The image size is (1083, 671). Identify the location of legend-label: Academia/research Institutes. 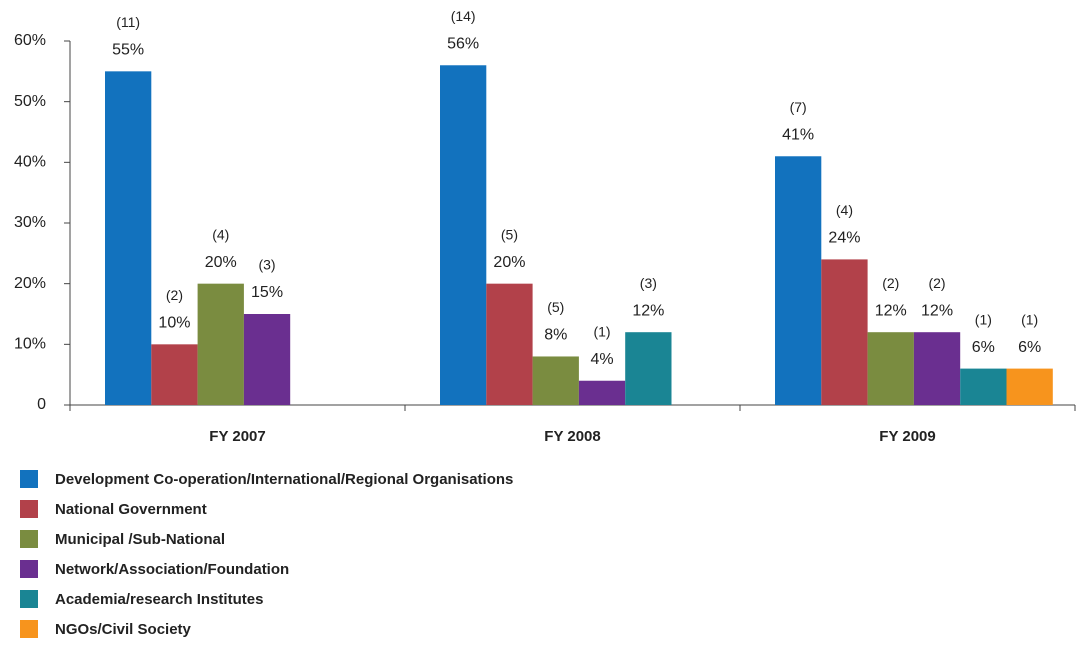
(159, 599).